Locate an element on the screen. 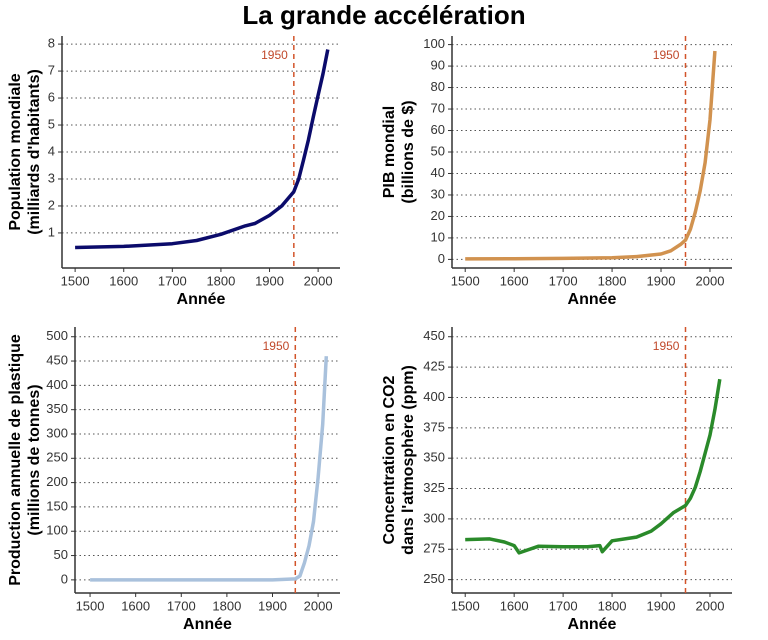 Image resolution: width=768 pixels, height=640 pixels. y-axis-label: (milliards d'habitants) is located at coordinates (34, 152).